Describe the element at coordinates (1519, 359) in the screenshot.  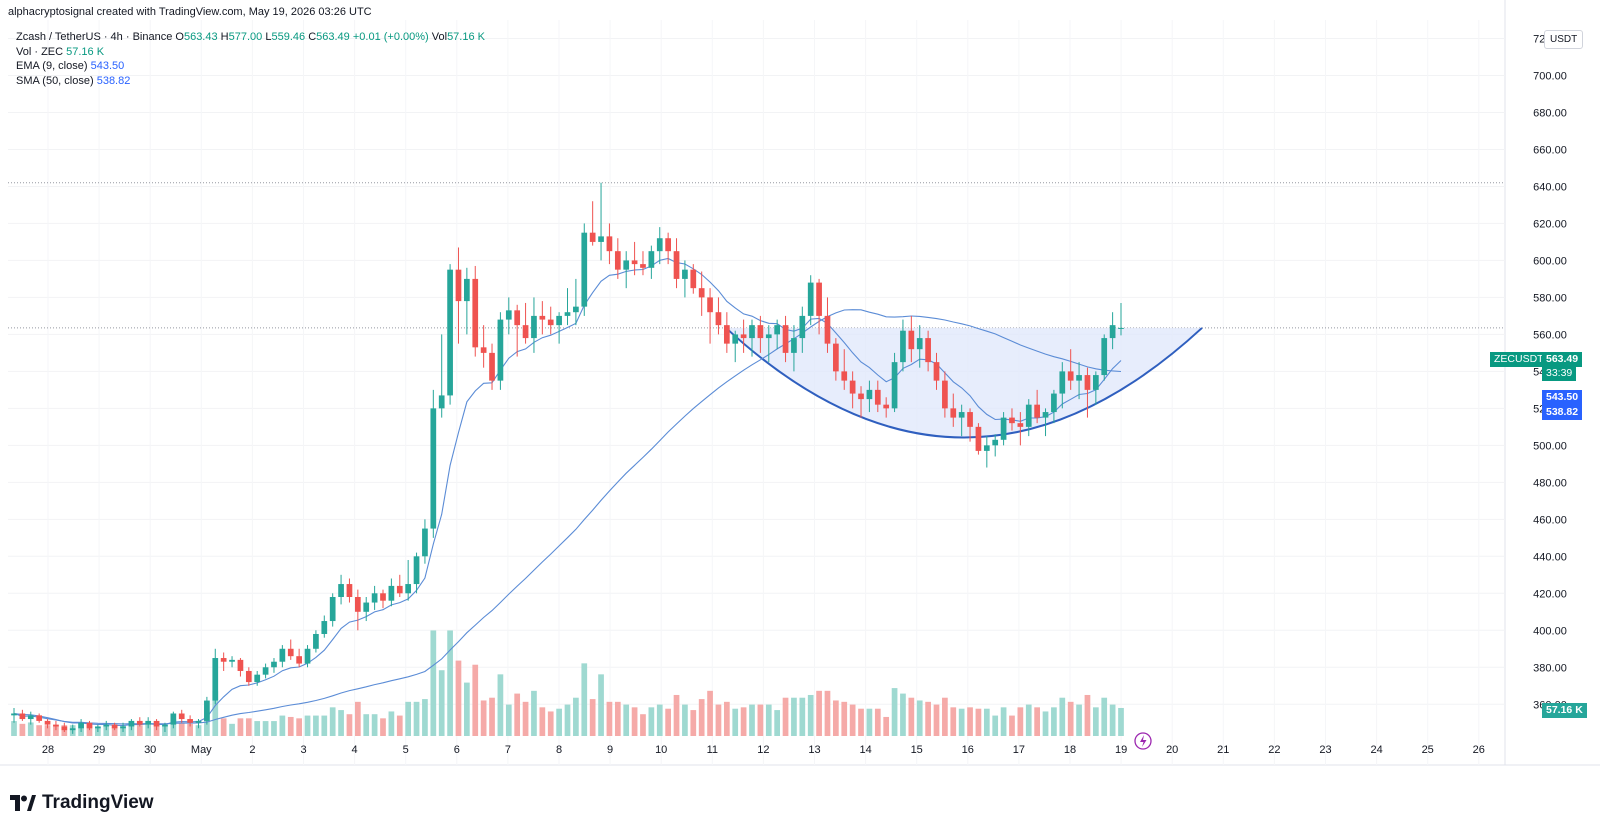
I see `ticker-tag: ZECUSDT` at that location.